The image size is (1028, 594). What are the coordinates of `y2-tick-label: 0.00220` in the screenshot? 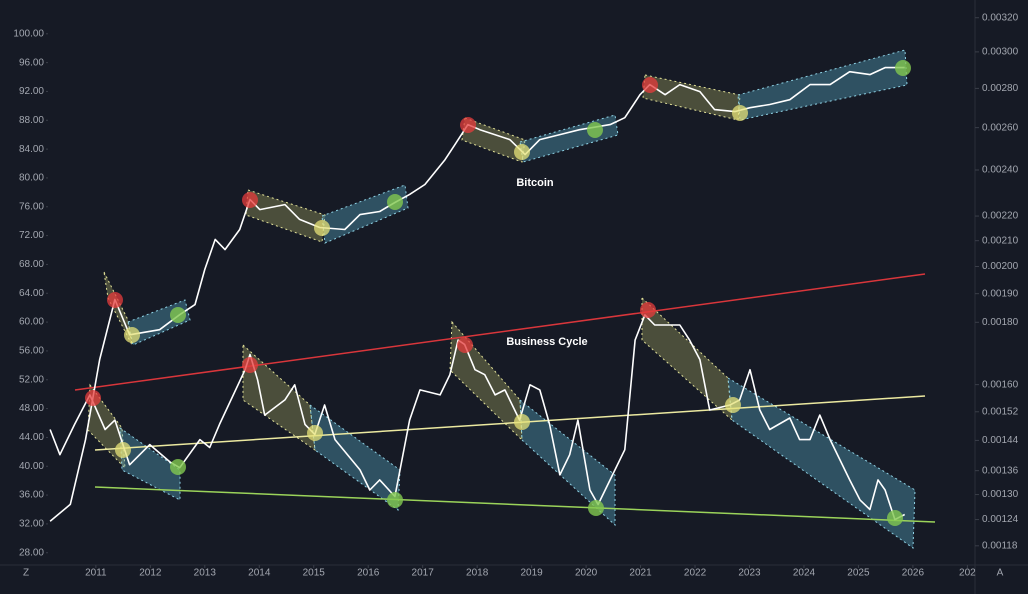 It's located at (1000, 216).